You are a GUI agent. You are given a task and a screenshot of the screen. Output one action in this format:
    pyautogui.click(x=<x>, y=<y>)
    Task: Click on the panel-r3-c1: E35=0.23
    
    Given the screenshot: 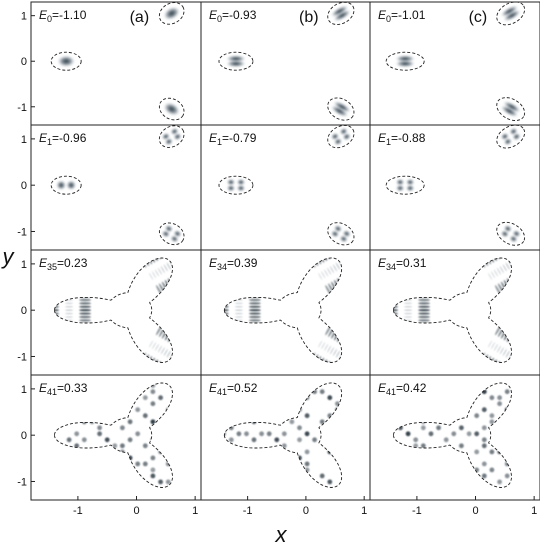 What is the action you would take?
    pyautogui.click(x=116, y=312)
    